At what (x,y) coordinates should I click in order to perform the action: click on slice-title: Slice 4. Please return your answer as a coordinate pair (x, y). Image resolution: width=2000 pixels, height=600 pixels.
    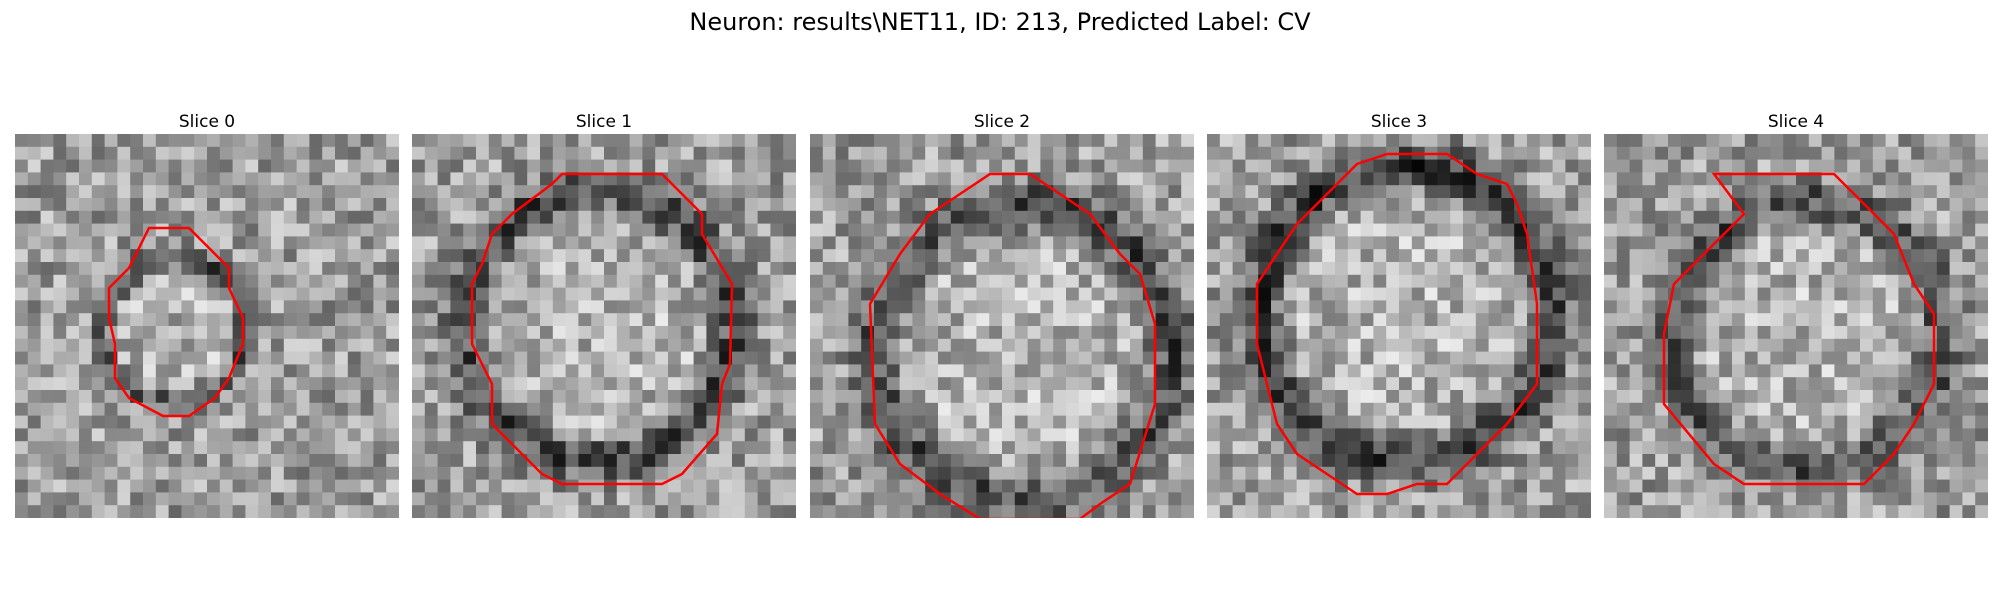
    Looking at the image, I should click on (1796, 122).